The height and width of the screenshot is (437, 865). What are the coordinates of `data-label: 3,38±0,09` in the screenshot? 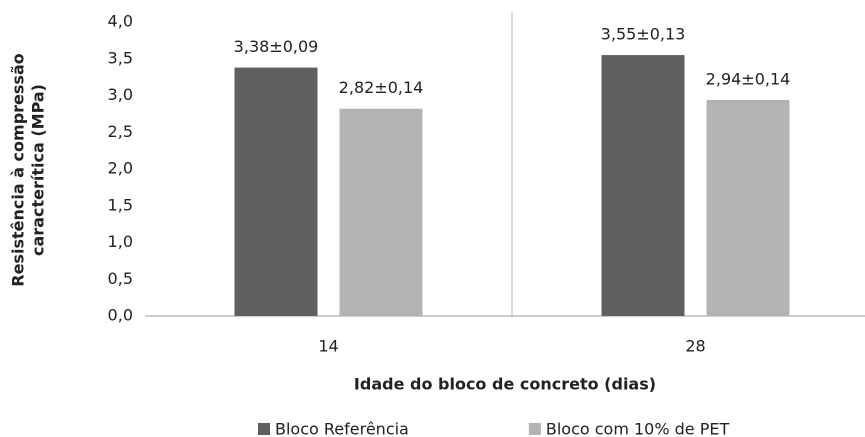 It's located at (276, 46).